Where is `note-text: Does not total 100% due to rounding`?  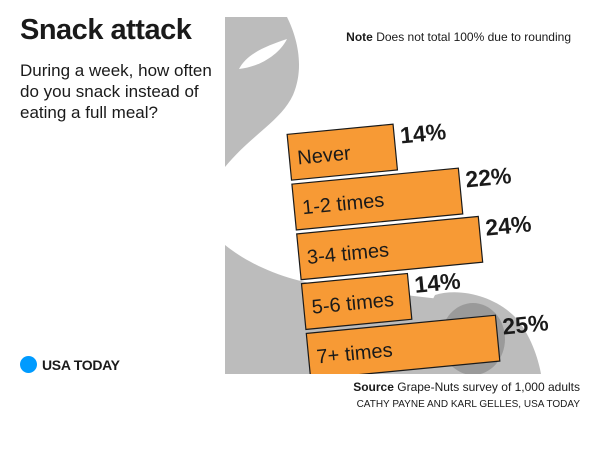 note-text: Does not total 100% due to rounding is located at coordinates (473, 37).